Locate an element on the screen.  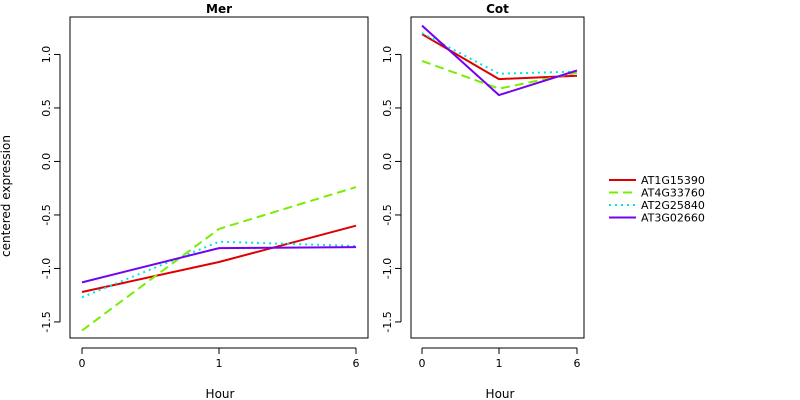
legend-label: AT2G25840 is located at coordinates (673, 205).